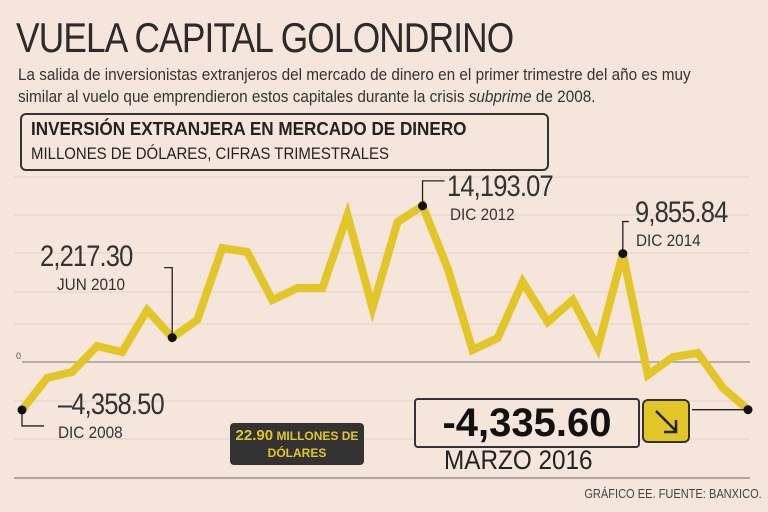 The image size is (768, 512). Describe the element at coordinates (563, 96) in the screenshot. I see `subtitle-end: de 2008.` at that location.